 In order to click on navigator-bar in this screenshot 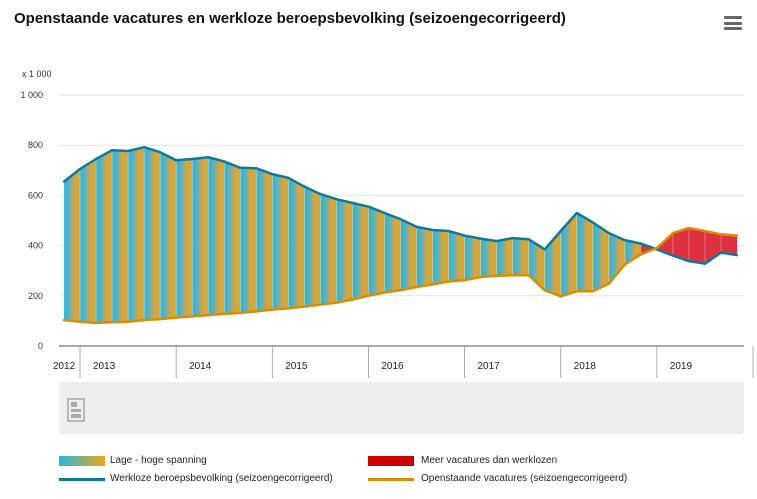, I will do `click(401, 408)`.